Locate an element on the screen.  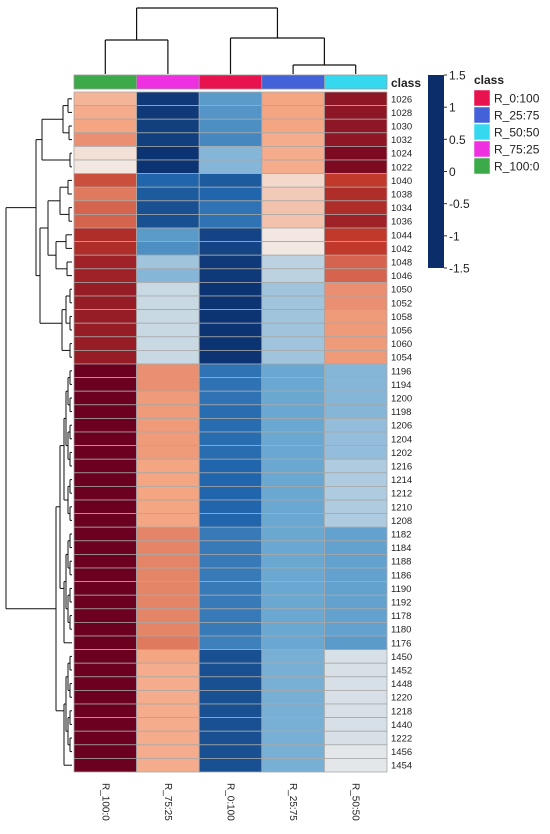
legend-label: R_75:25 is located at coordinates (517, 150).